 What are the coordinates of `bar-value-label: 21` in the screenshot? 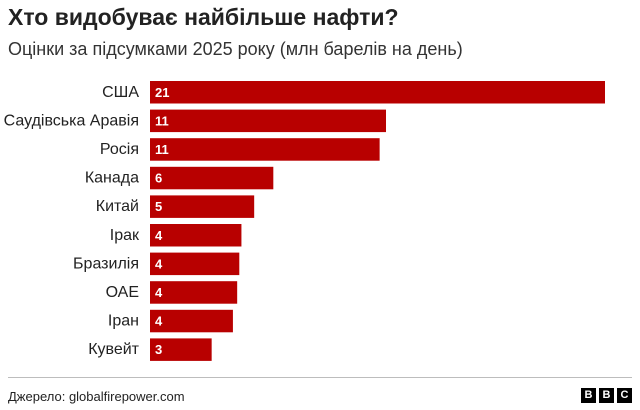 It's located at (162, 92).